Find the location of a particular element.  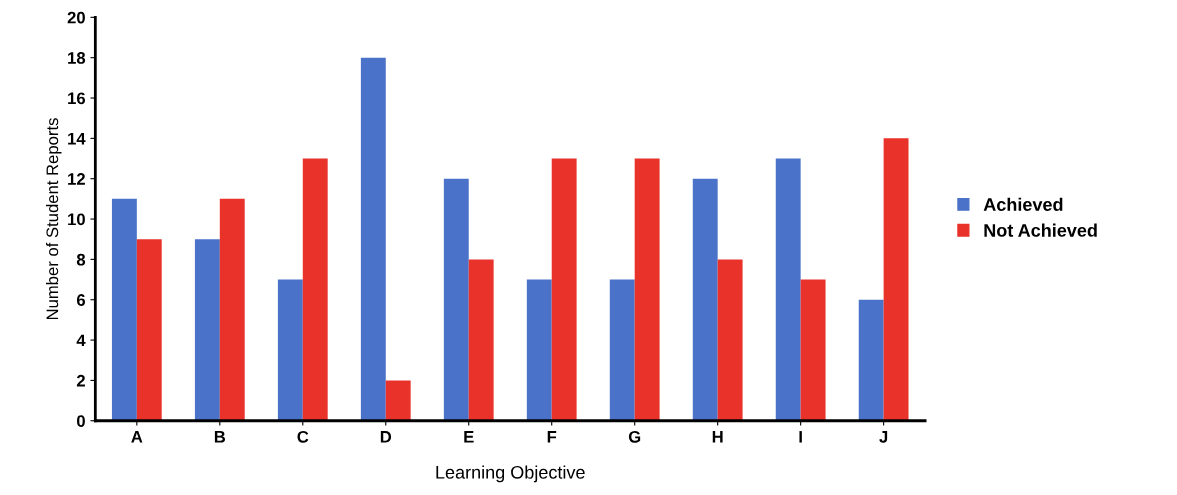

x-tick-label: C is located at coordinates (303, 436).